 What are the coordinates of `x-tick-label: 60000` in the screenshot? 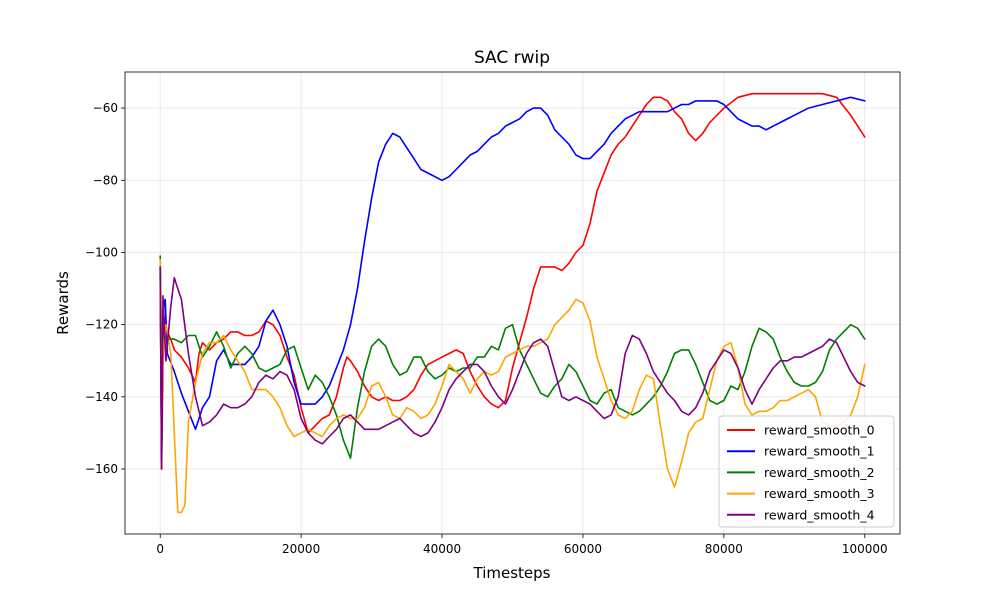 It's located at (583, 549).